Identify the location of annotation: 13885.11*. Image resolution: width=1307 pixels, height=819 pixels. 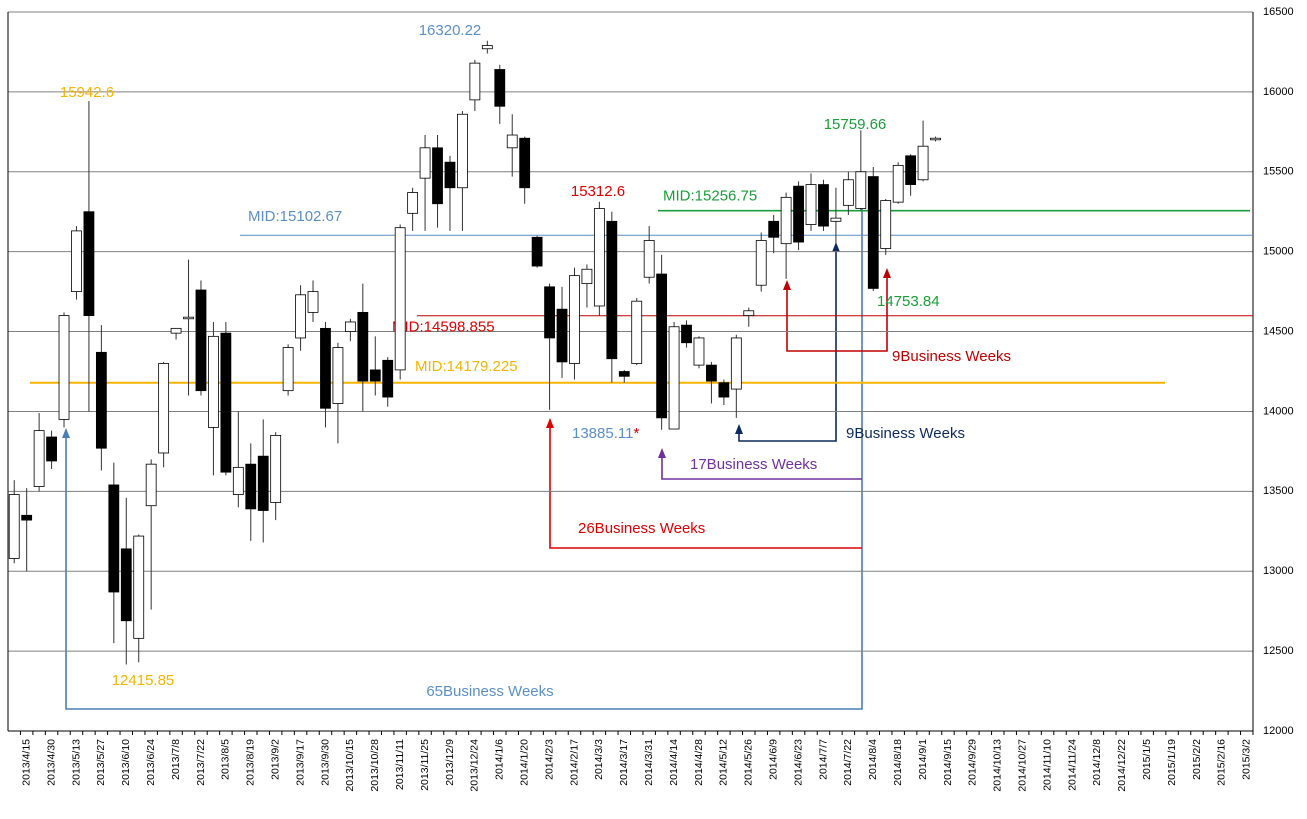
(605, 433).